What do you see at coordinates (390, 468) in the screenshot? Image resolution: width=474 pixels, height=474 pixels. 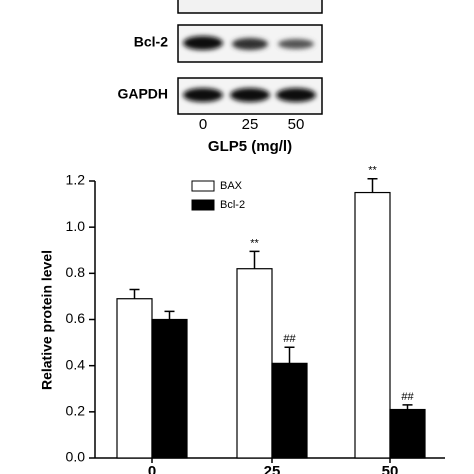 I see `x-tick-label: 50` at bounding box center [390, 468].